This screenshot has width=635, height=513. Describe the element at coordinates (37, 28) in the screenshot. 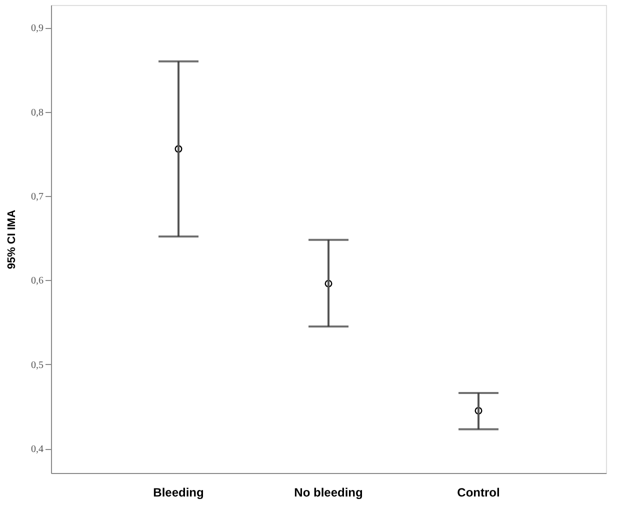

I see `y-tick-label: 0,9` at that location.